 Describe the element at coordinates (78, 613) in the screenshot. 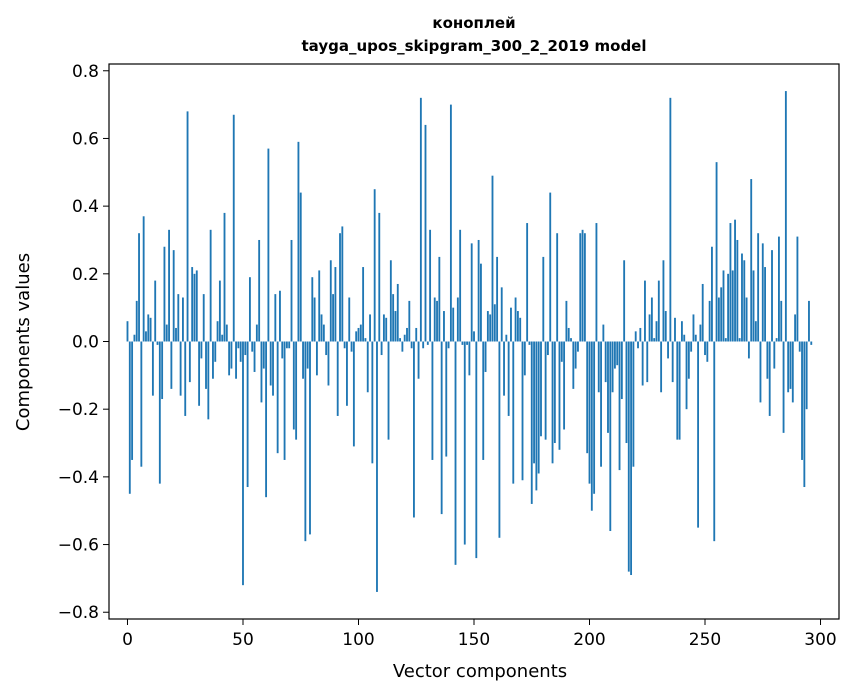

I see `y-tick-label-0: −0.8` at that location.